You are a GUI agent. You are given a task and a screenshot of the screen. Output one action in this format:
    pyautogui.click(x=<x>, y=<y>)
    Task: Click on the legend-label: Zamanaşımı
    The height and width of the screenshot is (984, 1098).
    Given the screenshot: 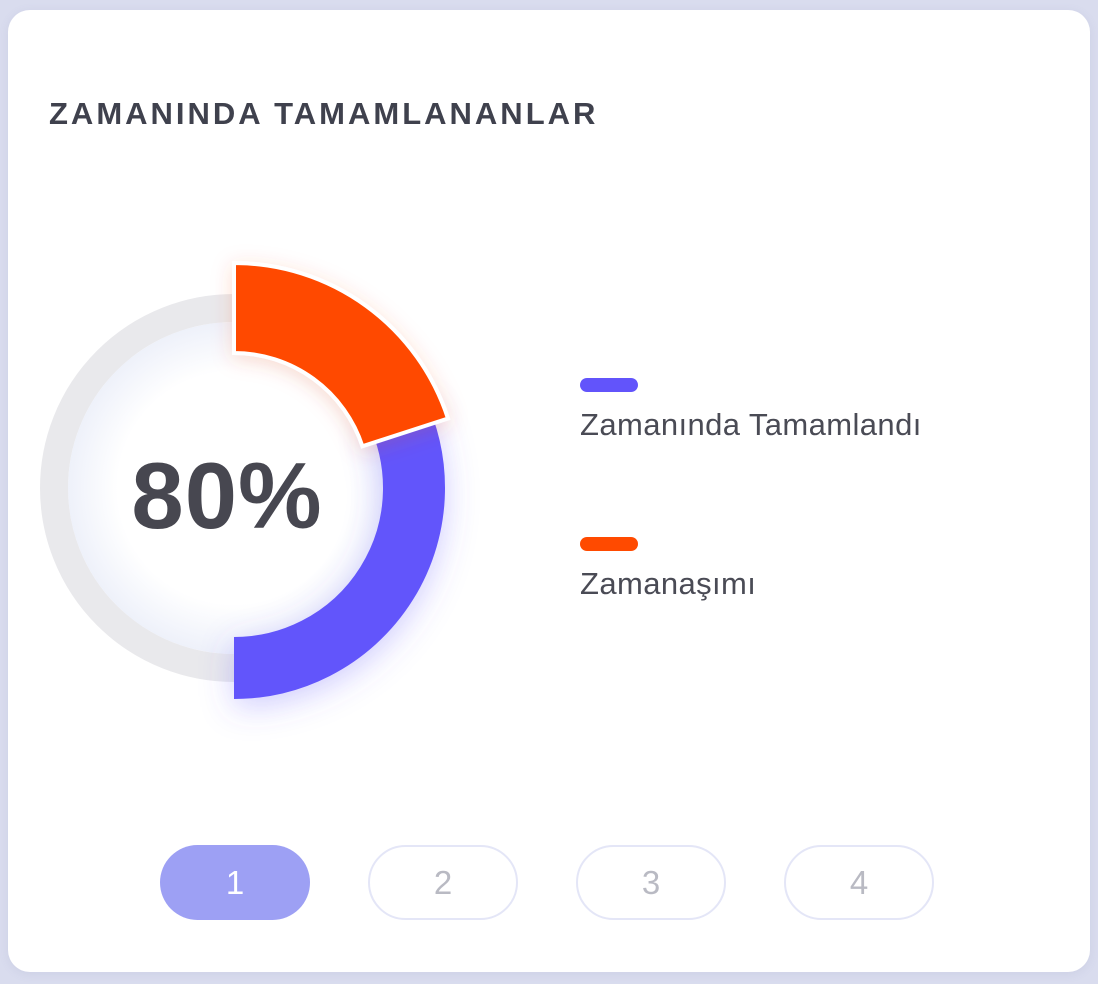 What is the action you would take?
    pyautogui.click(x=668, y=583)
    